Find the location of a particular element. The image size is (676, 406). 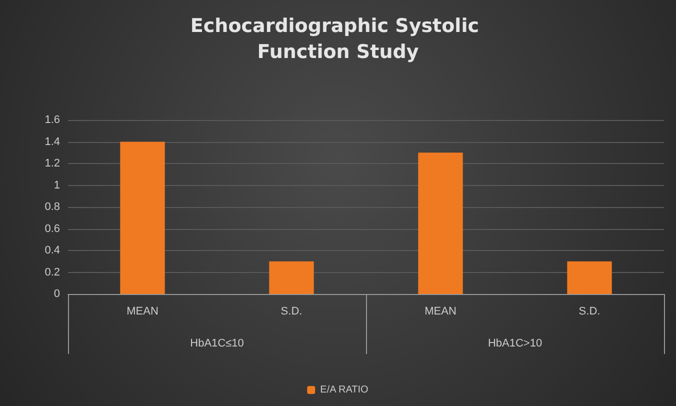

y-tick-label: 0.4 is located at coordinates (52, 250).